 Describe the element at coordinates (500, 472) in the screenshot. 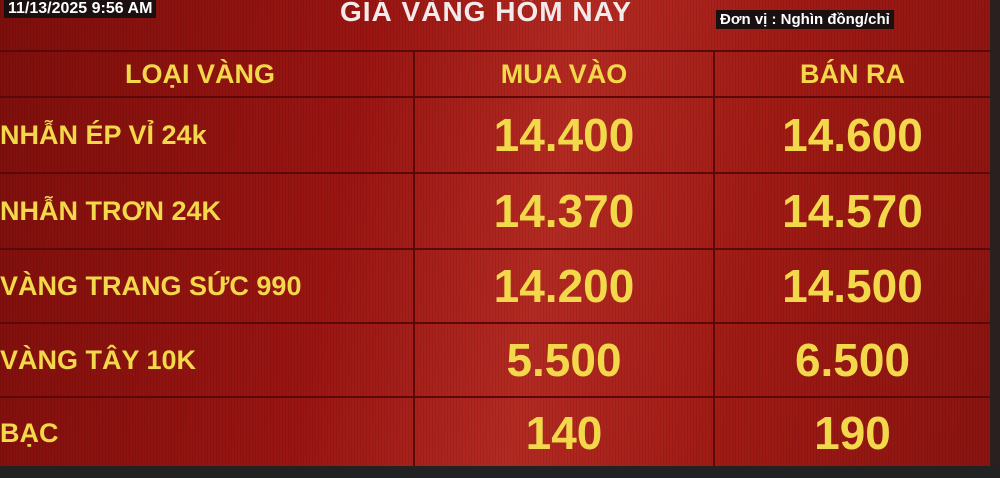

I see `screen-bezel-bottom` at that location.